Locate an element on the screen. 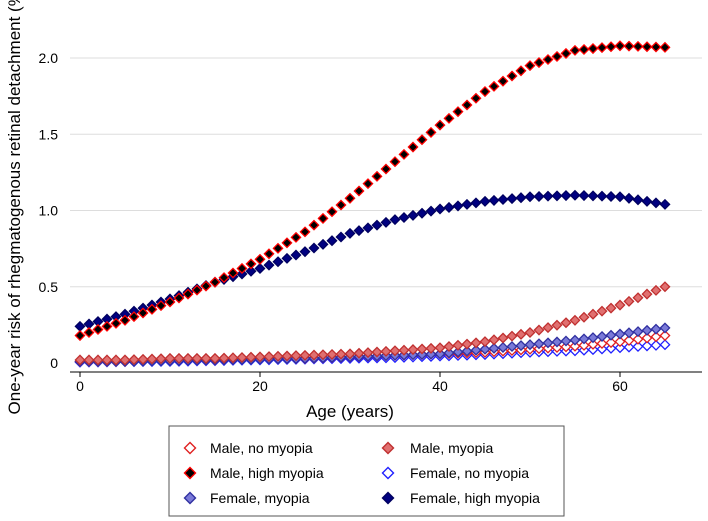  x-tick-label: 60 is located at coordinates (620, 386).